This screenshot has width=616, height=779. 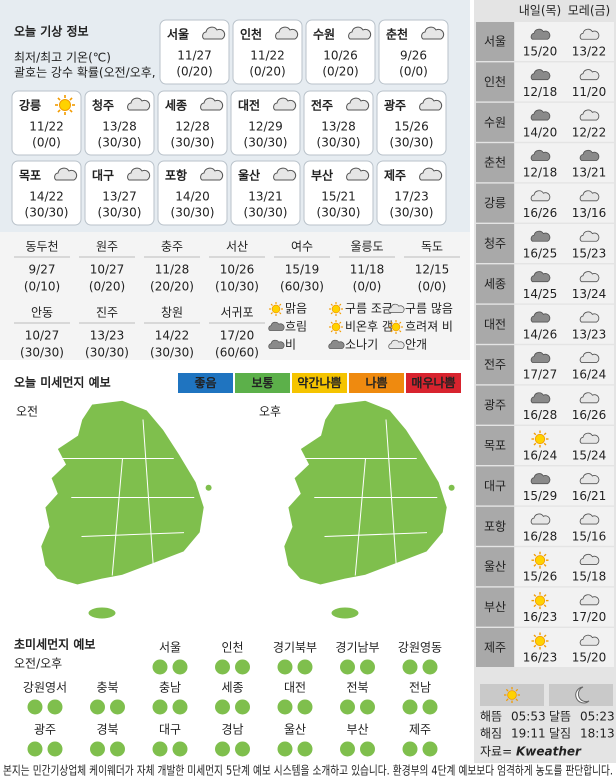 I want to click on minor-rain: (60/60), so click(x=237, y=353).